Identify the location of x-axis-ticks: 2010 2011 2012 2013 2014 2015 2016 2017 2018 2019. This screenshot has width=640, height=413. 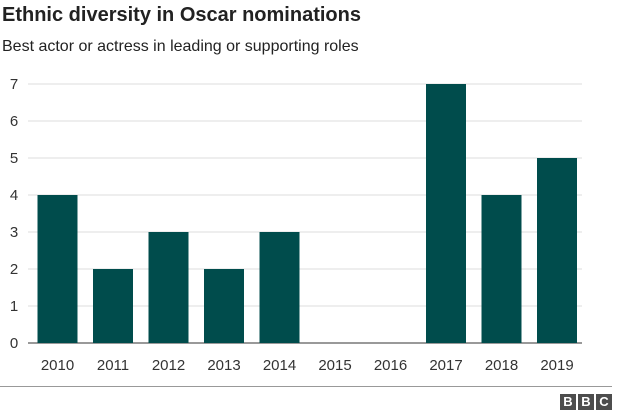
(307, 365).